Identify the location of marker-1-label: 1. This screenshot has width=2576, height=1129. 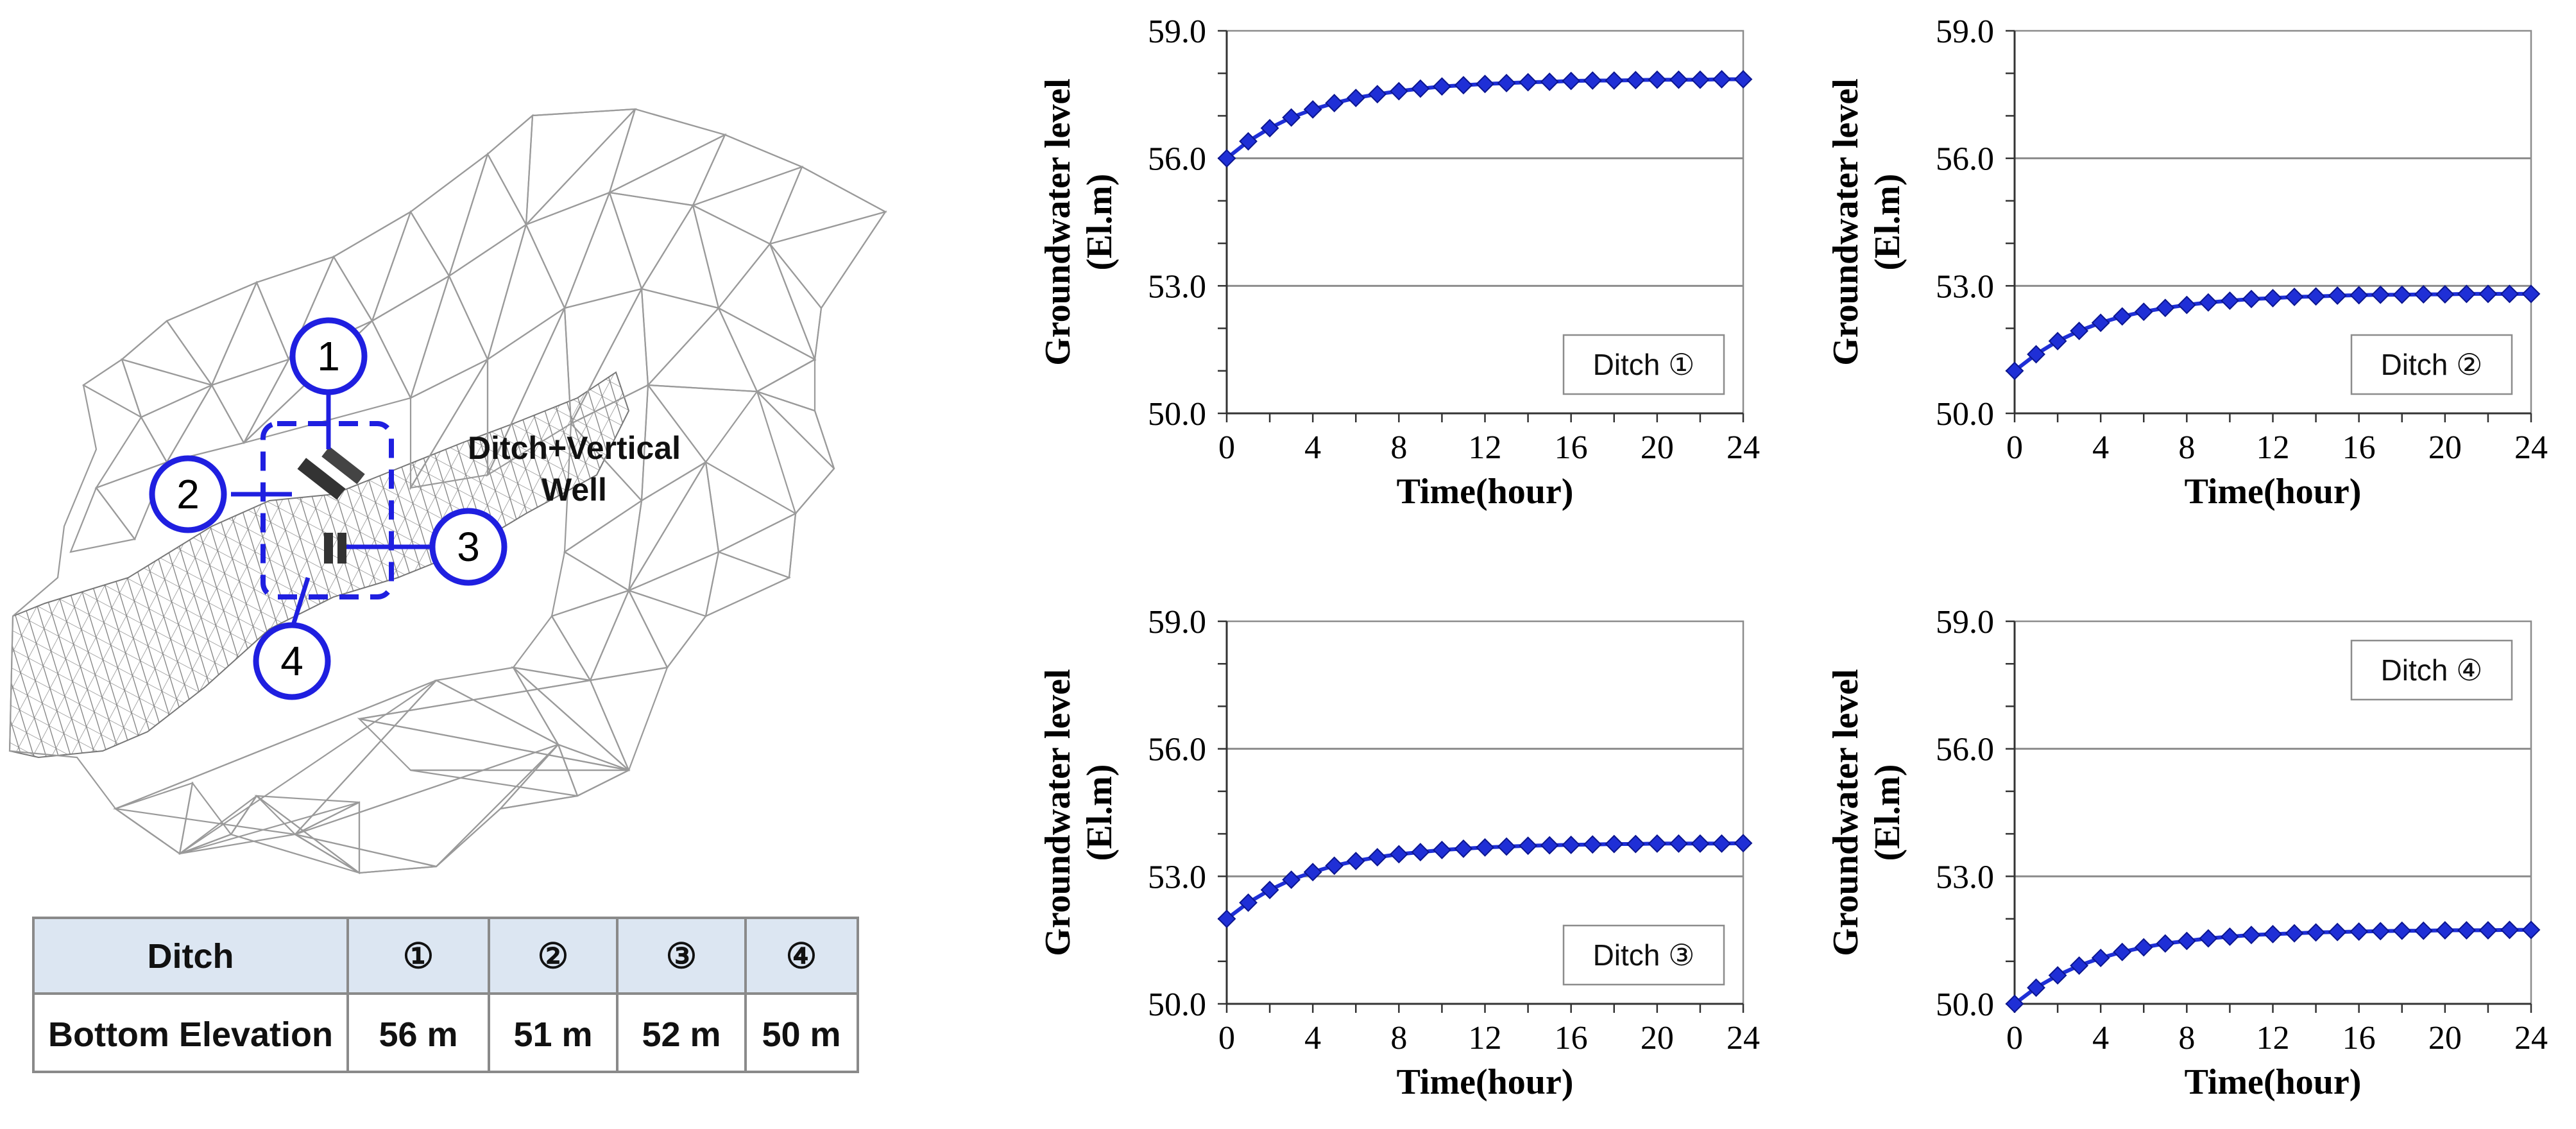
(328, 356).